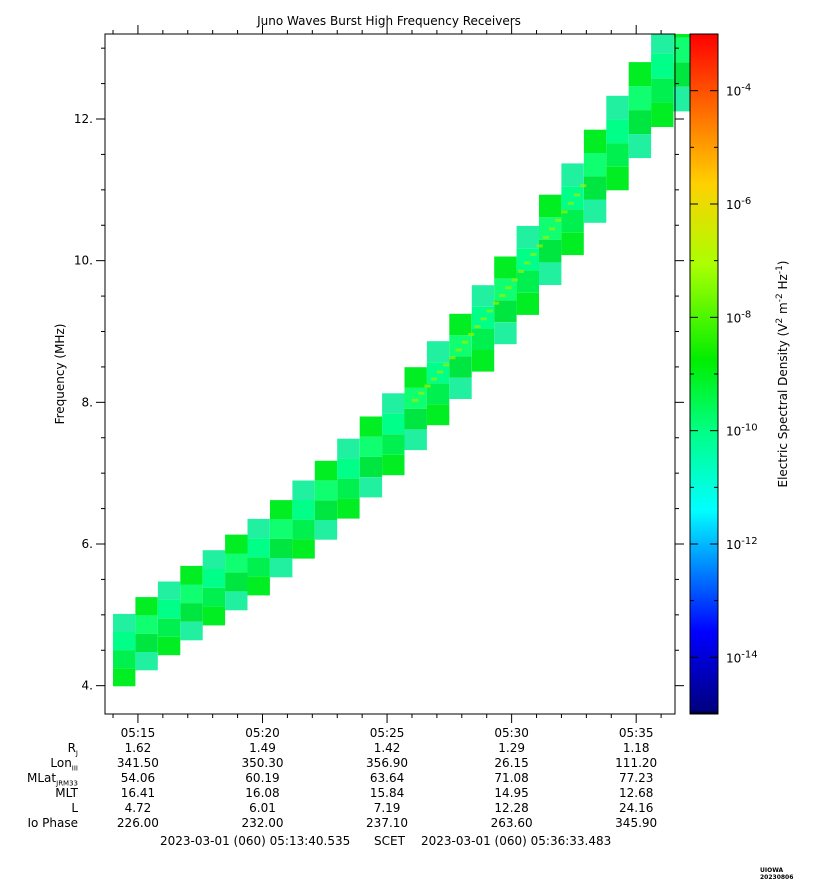  I want to click on ephemeris-value: 111.20, so click(636, 763).